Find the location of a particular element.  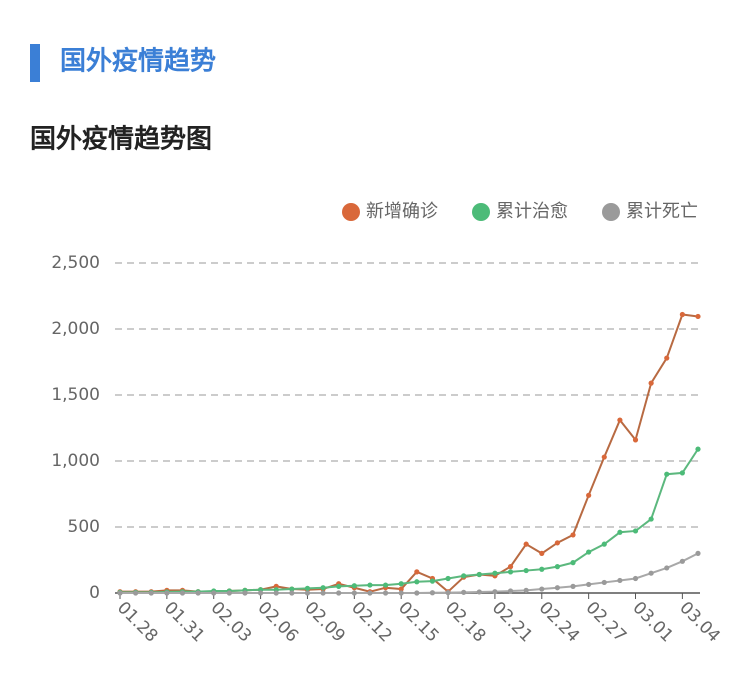

x-tick-label: 02.12 is located at coordinates (371, 622).